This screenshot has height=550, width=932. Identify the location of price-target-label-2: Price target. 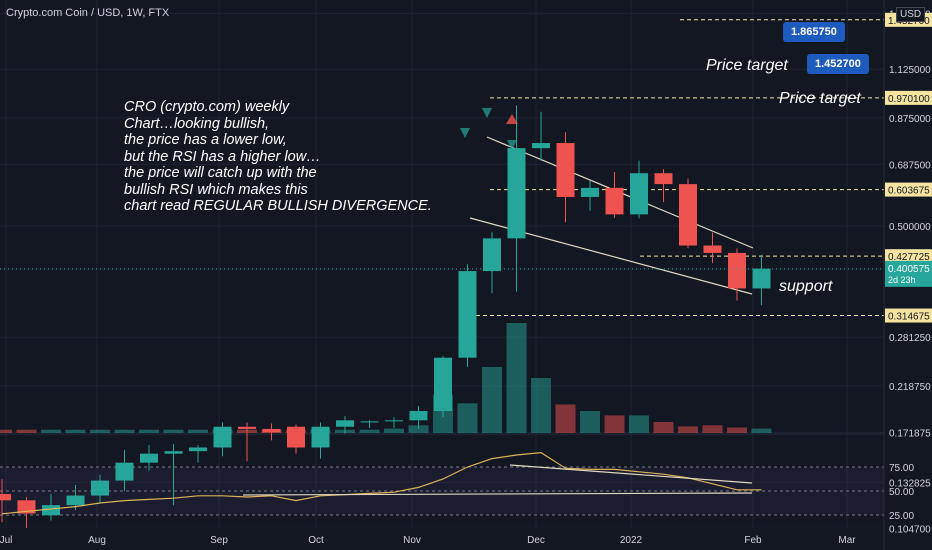
(820, 98).